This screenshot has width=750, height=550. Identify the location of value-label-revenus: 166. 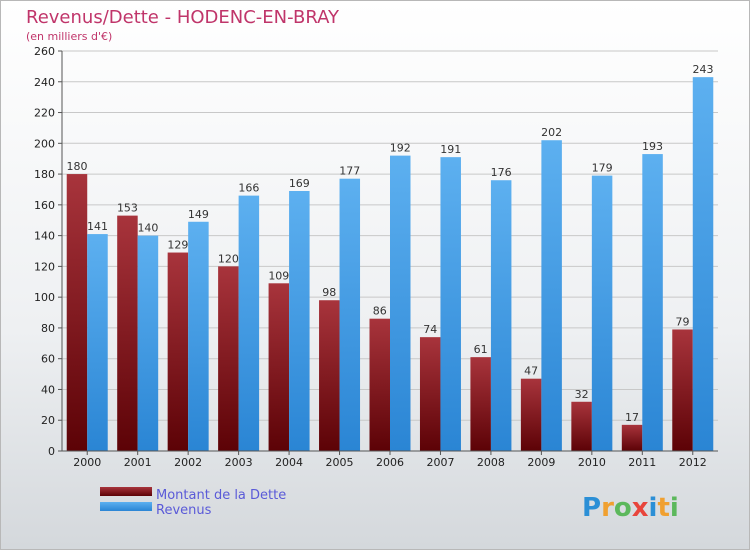
(248, 188).